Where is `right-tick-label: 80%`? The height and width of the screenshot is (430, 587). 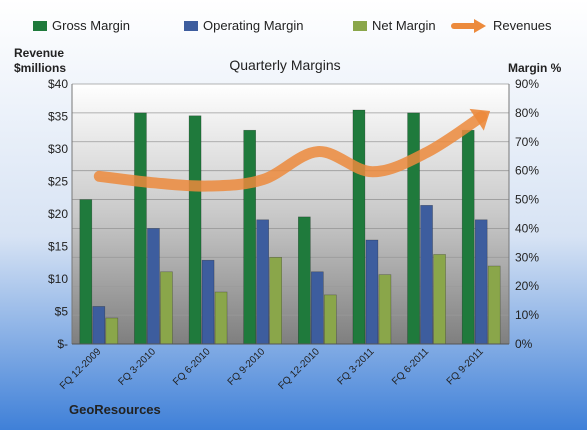 right-tick-label: 80% is located at coordinates (527, 113).